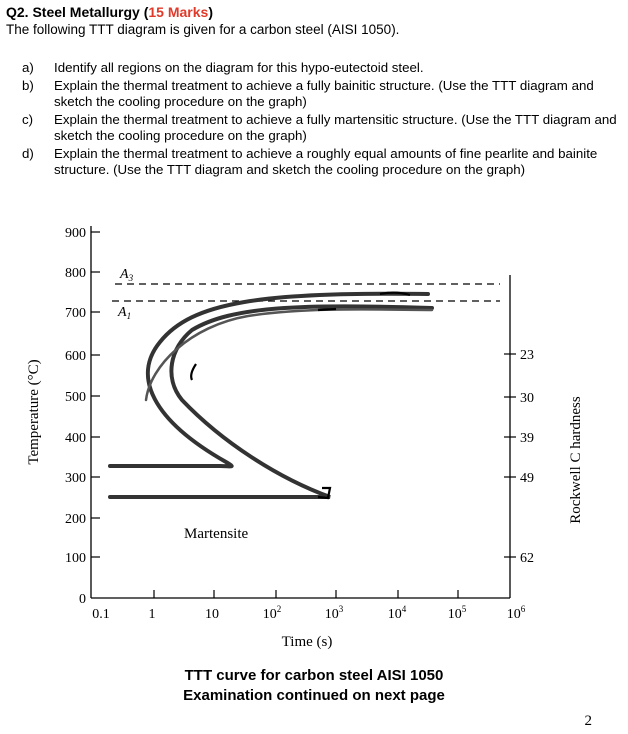 The width and height of the screenshot is (628, 734). I want to click on y-tick-label: 800, so click(75, 273).